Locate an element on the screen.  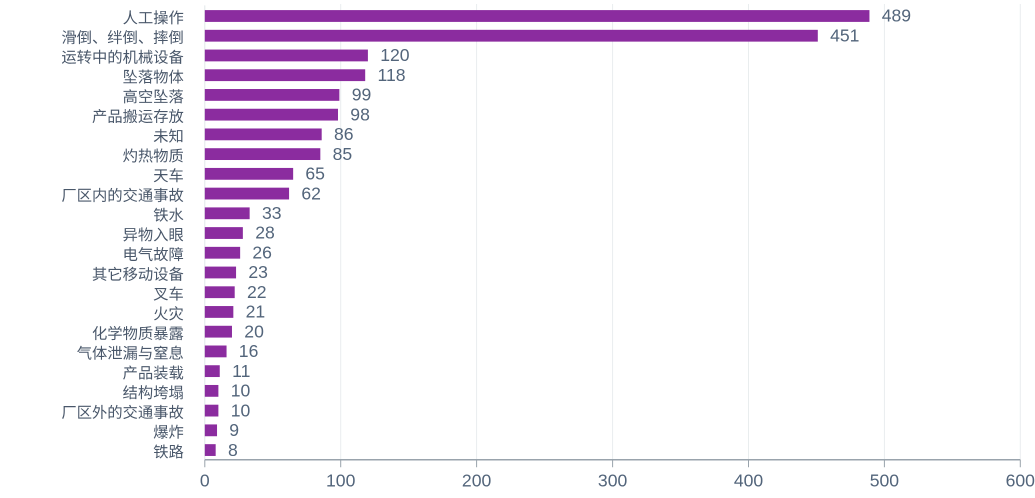
svg-text: 200 is located at coordinates (477, 480).